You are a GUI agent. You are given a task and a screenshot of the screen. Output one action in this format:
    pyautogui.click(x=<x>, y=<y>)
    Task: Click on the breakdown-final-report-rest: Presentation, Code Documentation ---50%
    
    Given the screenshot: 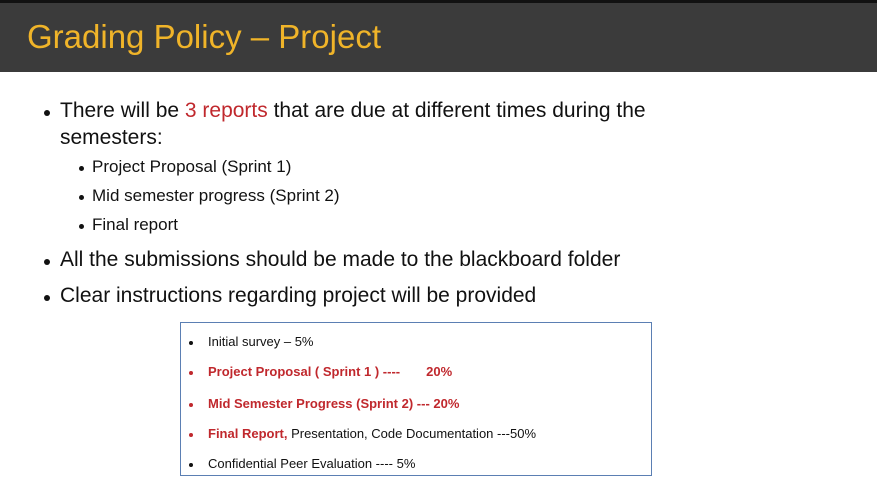 What is the action you would take?
    pyautogui.click(x=412, y=433)
    